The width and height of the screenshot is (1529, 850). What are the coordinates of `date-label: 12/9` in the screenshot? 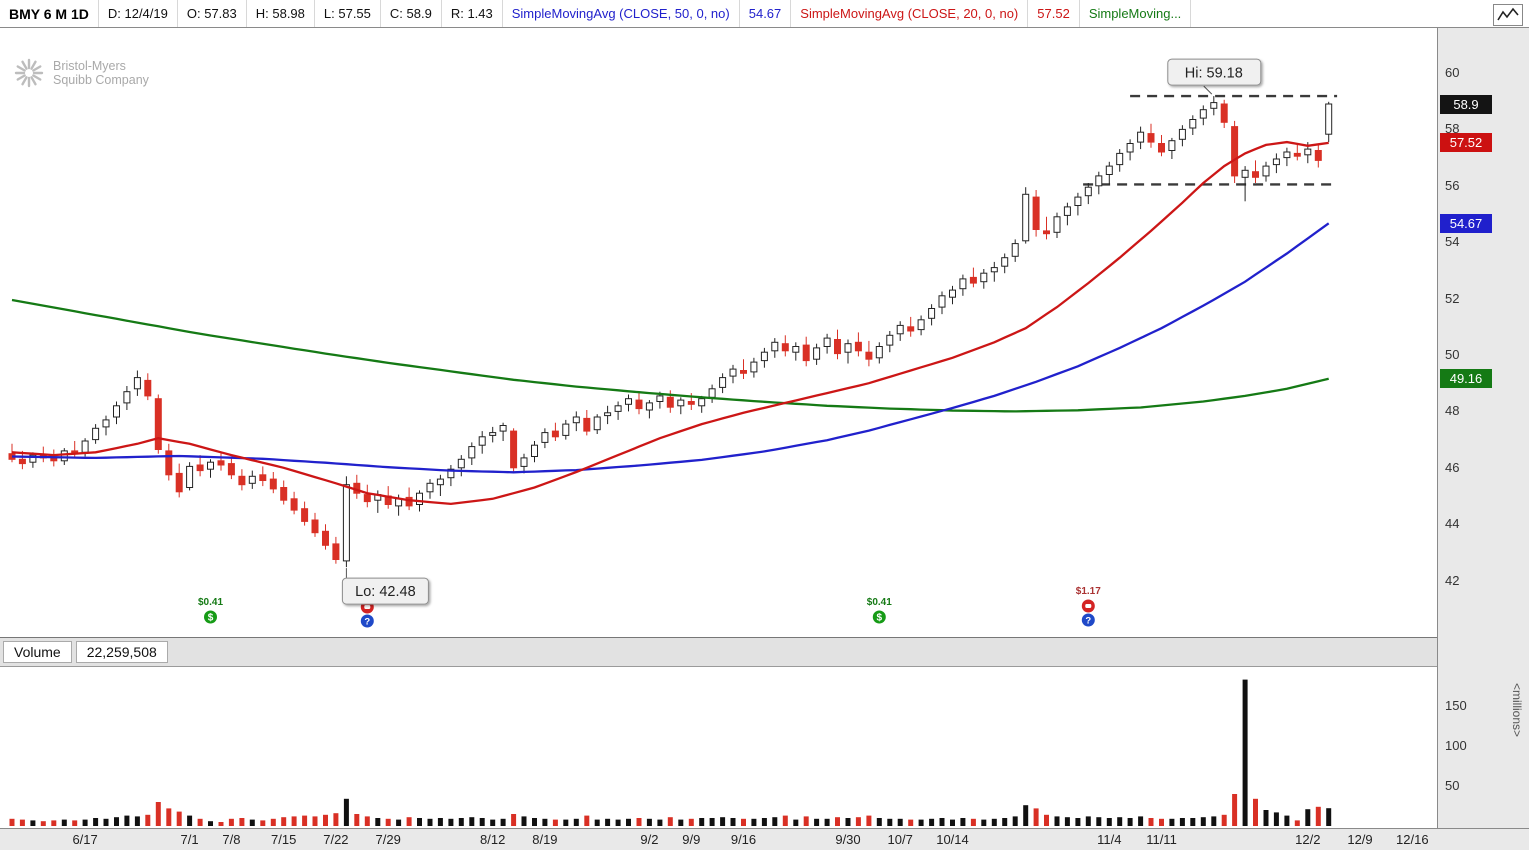 It's located at (1360, 839).